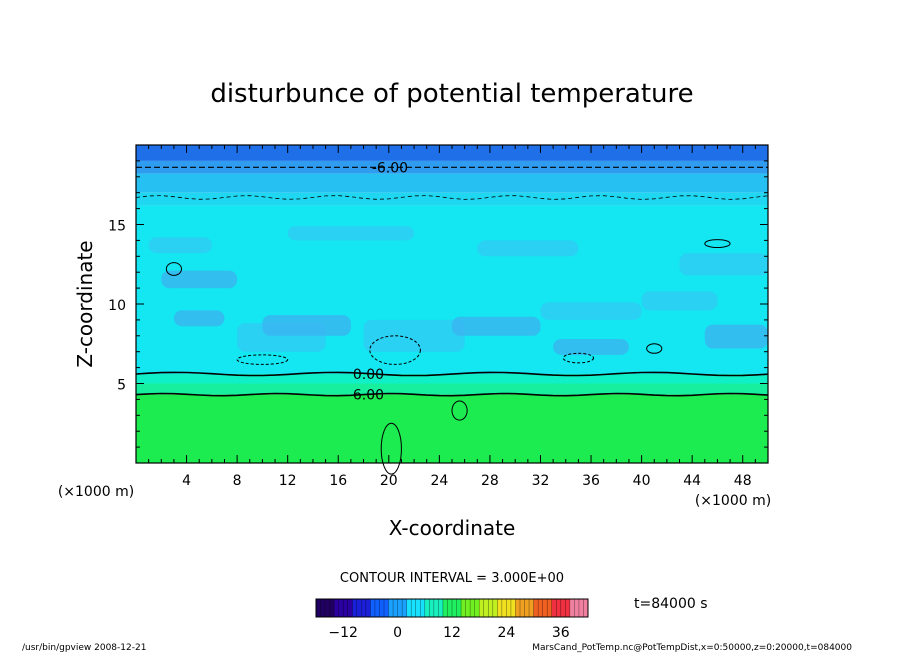 This screenshot has height=654, width=904. Describe the element at coordinates (452, 578) in the screenshot. I see `contour-interval: CONTOUR INTERVAL = 3.000E+00` at that location.